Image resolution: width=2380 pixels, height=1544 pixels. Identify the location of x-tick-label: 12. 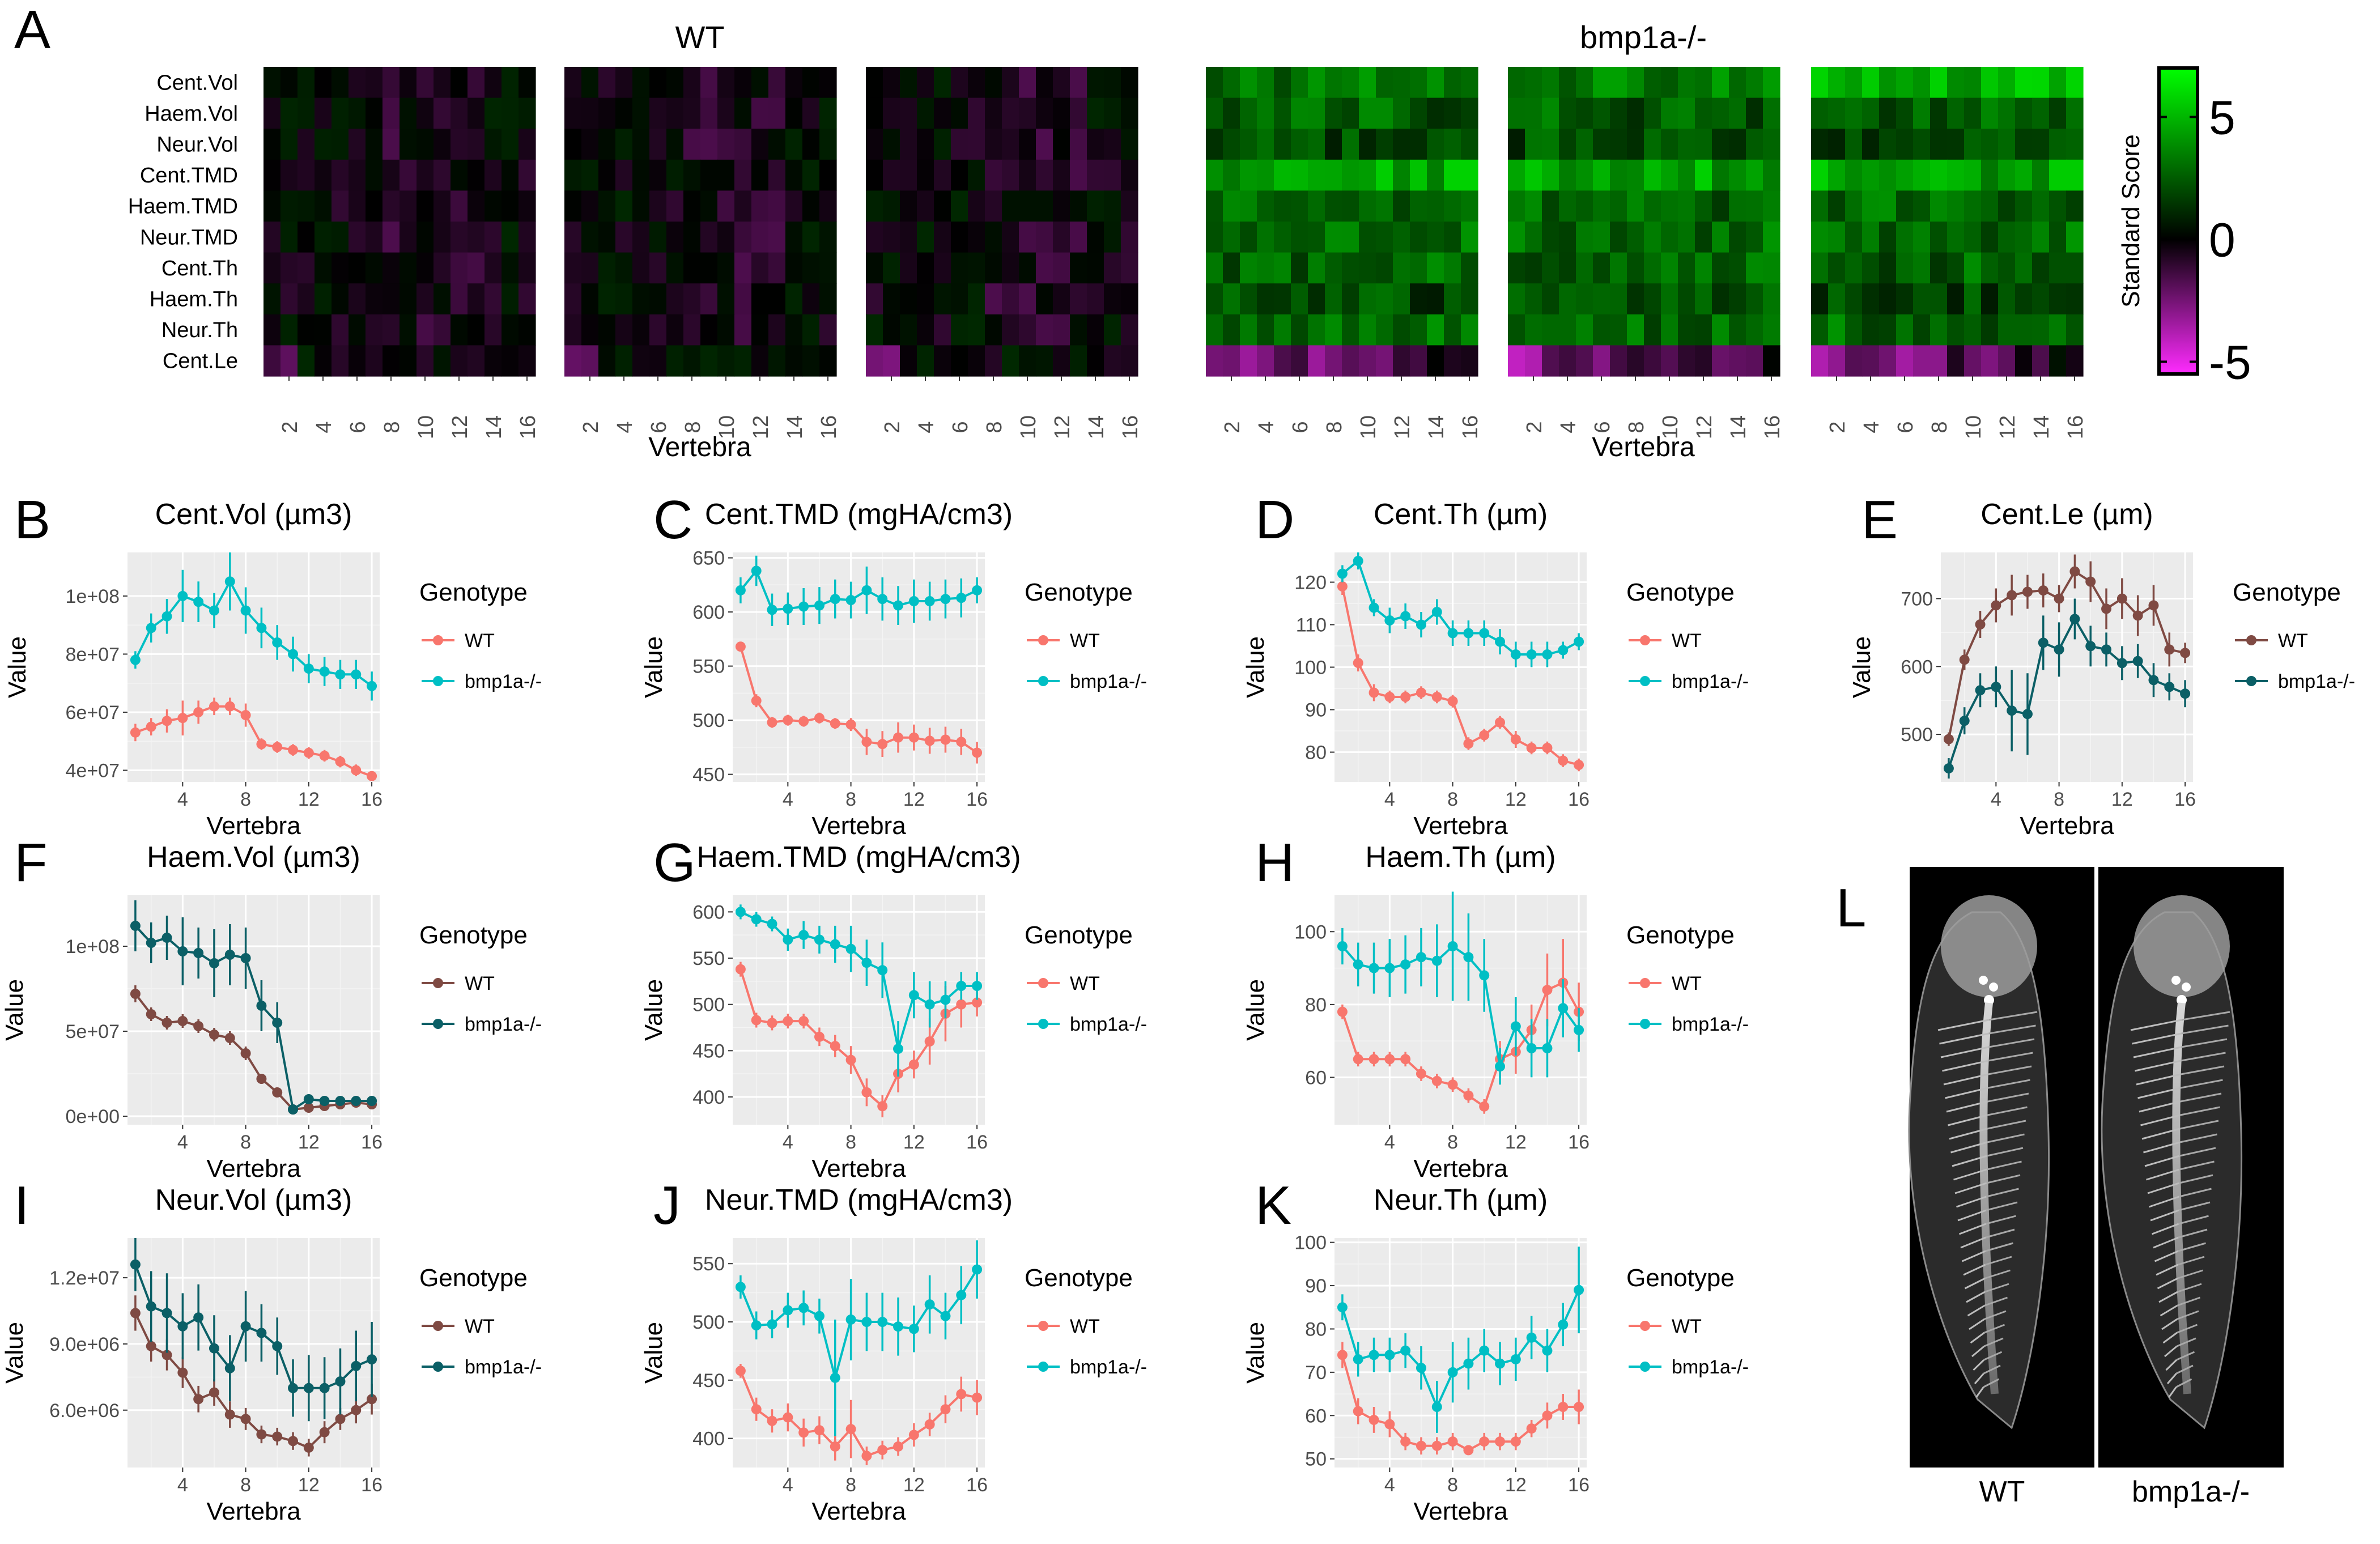
(309, 1142).